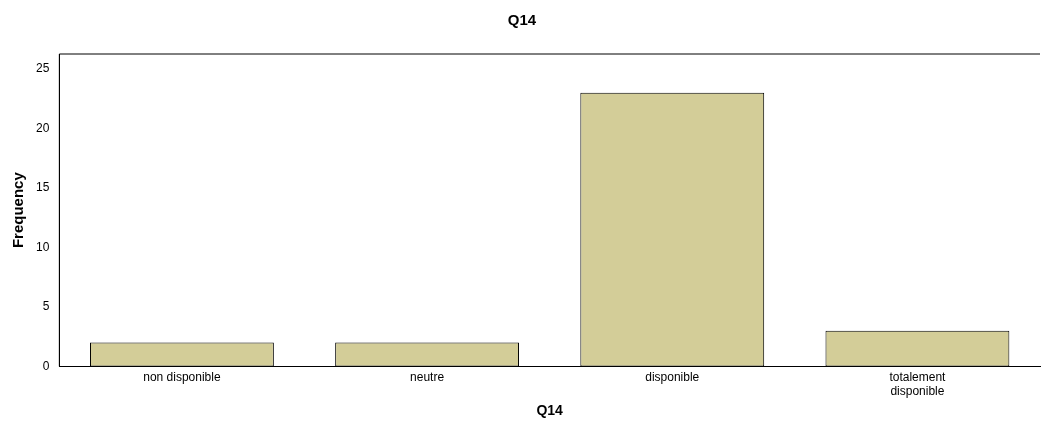 This screenshot has height=424, width=1054. Describe the element at coordinates (672, 376) in the screenshot. I see `x-tick-label: disponible` at that location.